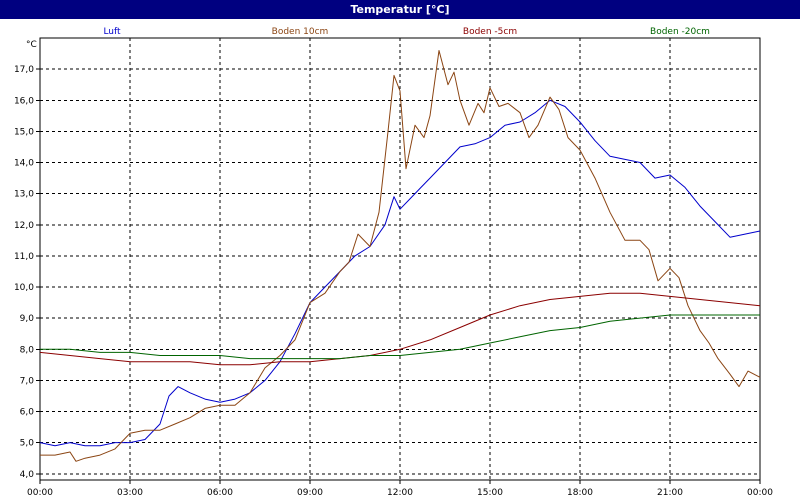 Image resolution: width=800 pixels, height=500 pixels. I want to click on x-tick-time-label: 15:00, so click(490, 493).